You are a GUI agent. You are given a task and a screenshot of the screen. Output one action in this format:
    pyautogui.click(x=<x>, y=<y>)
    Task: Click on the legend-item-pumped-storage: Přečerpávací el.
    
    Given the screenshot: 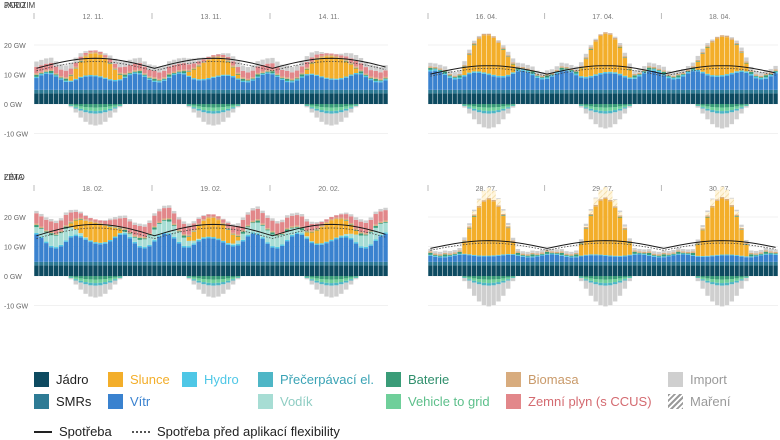 What is the action you would take?
    pyautogui.click(x=316, y=379)
    